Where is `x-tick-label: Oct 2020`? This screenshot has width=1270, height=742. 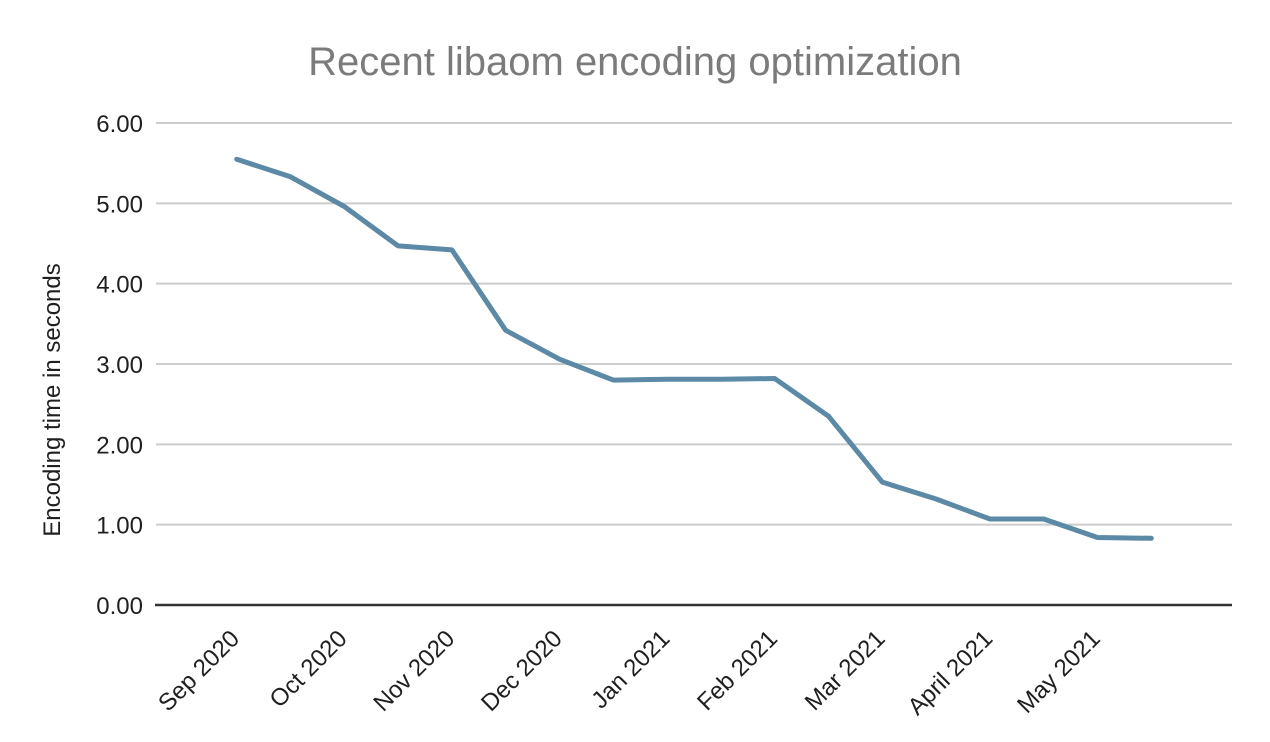
x-tick-label: Oct 2020 is located at coordinates (309, 669).